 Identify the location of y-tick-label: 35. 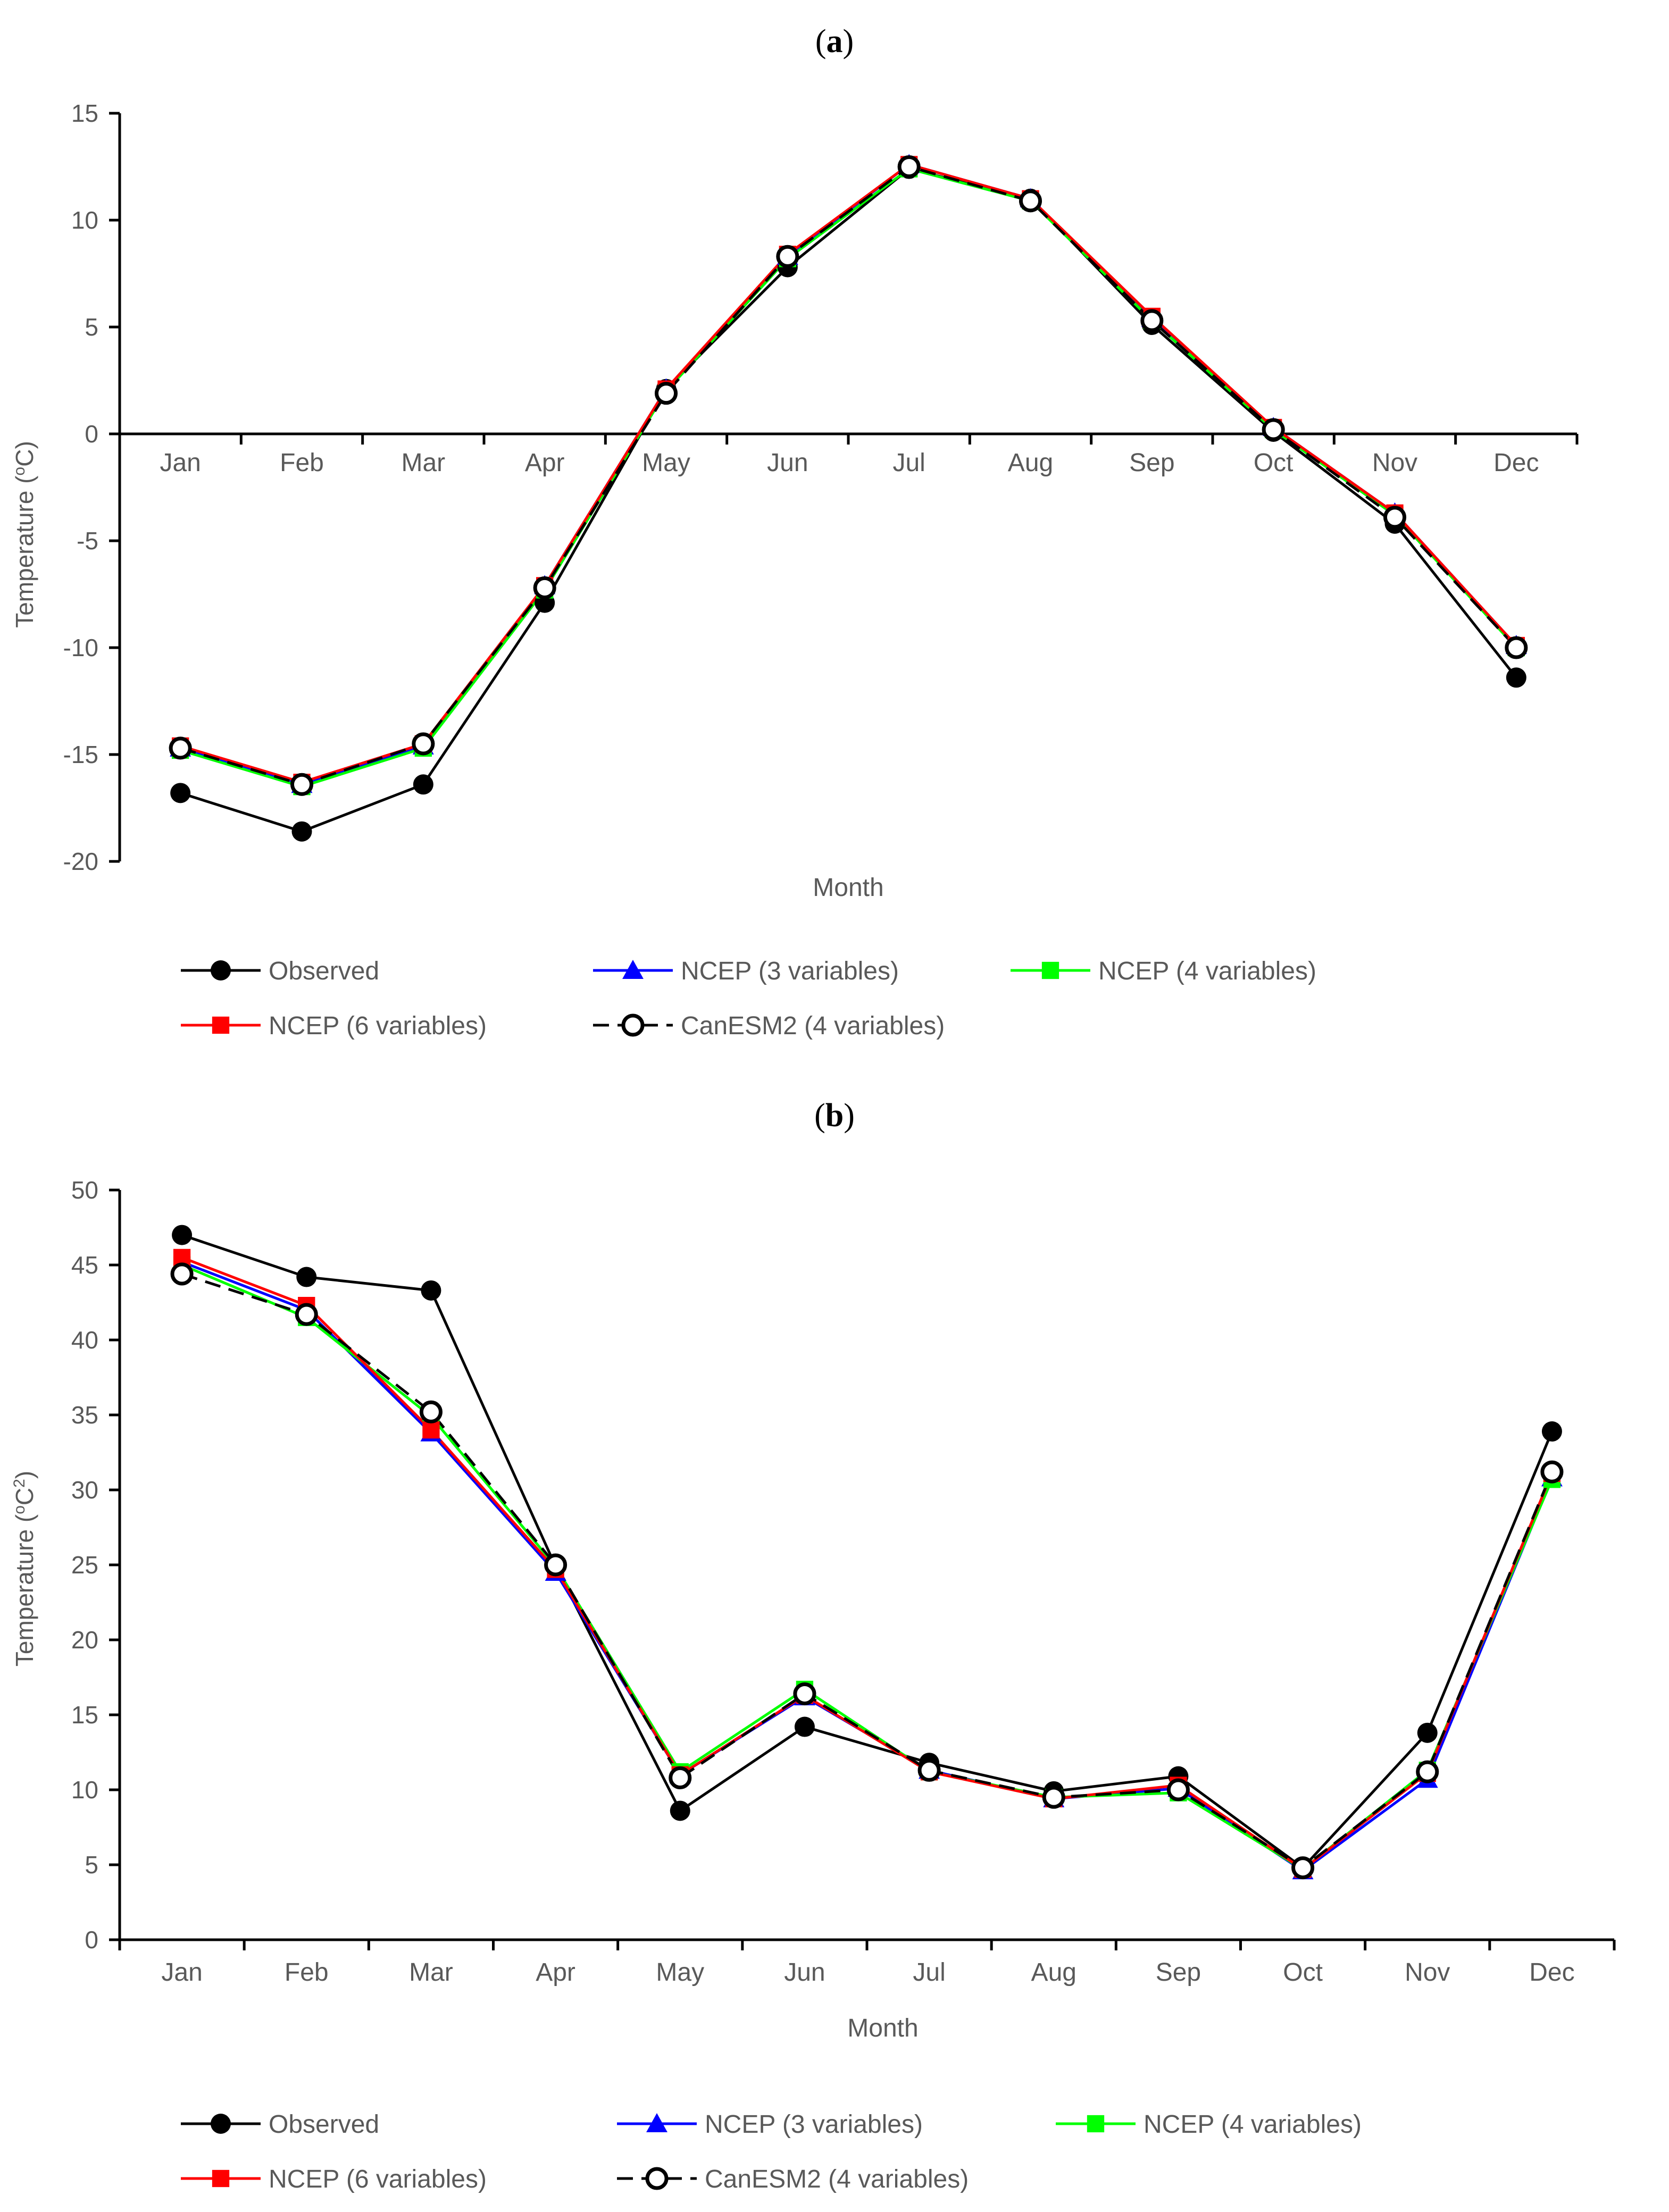
(85, 1415).